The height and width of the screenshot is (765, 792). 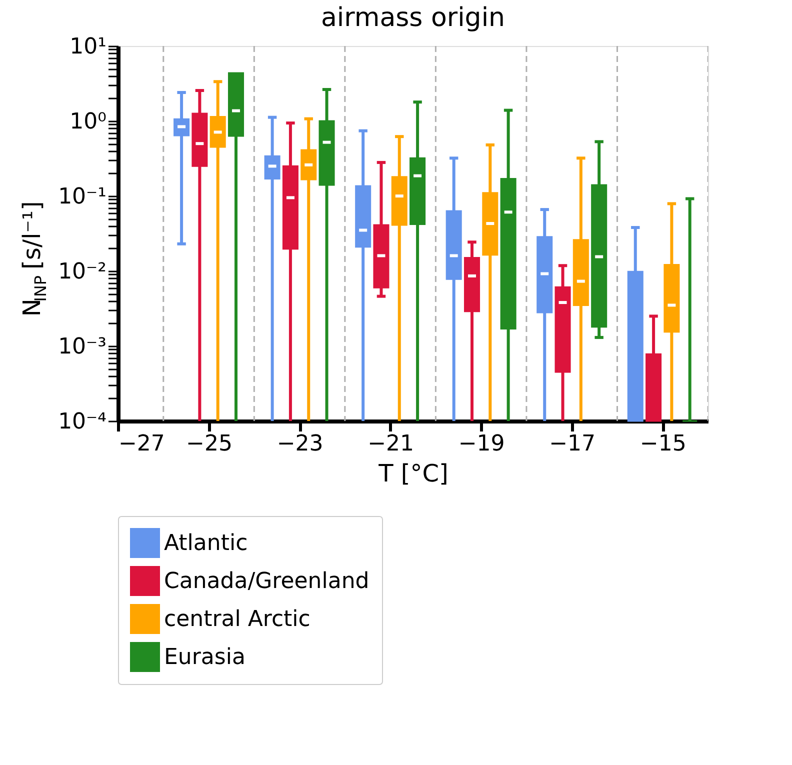 I want to click on x-tick-label: −23, so click(x=300, y=444).